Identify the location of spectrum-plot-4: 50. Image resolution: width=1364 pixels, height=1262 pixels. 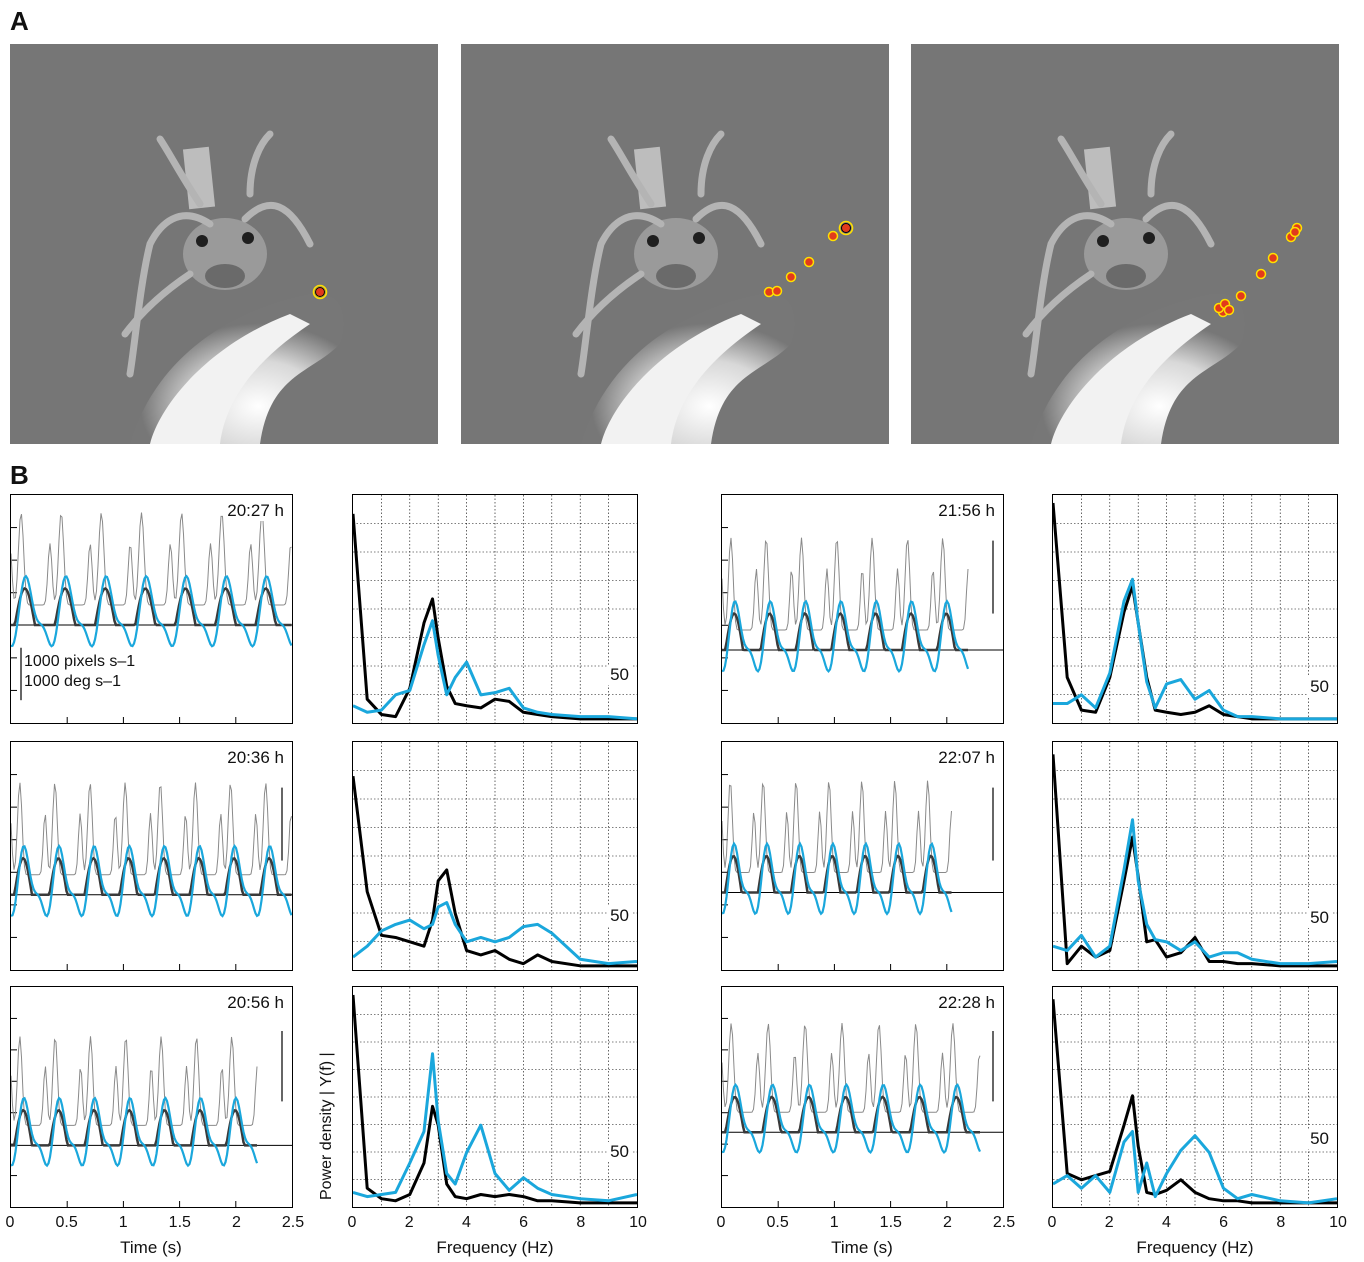
(1195, 856).